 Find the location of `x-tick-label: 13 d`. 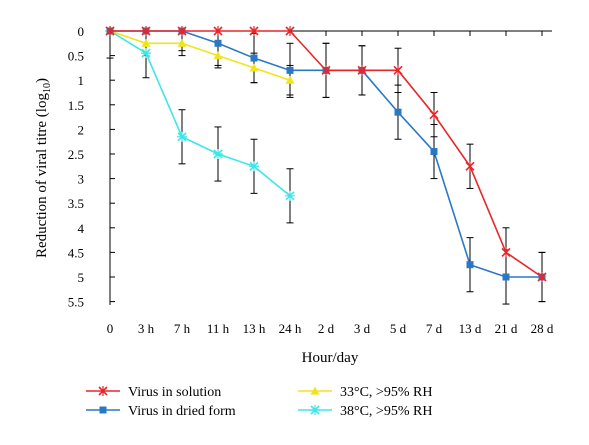

x-tick-label: 13 d is located at coordinates (470, 328).